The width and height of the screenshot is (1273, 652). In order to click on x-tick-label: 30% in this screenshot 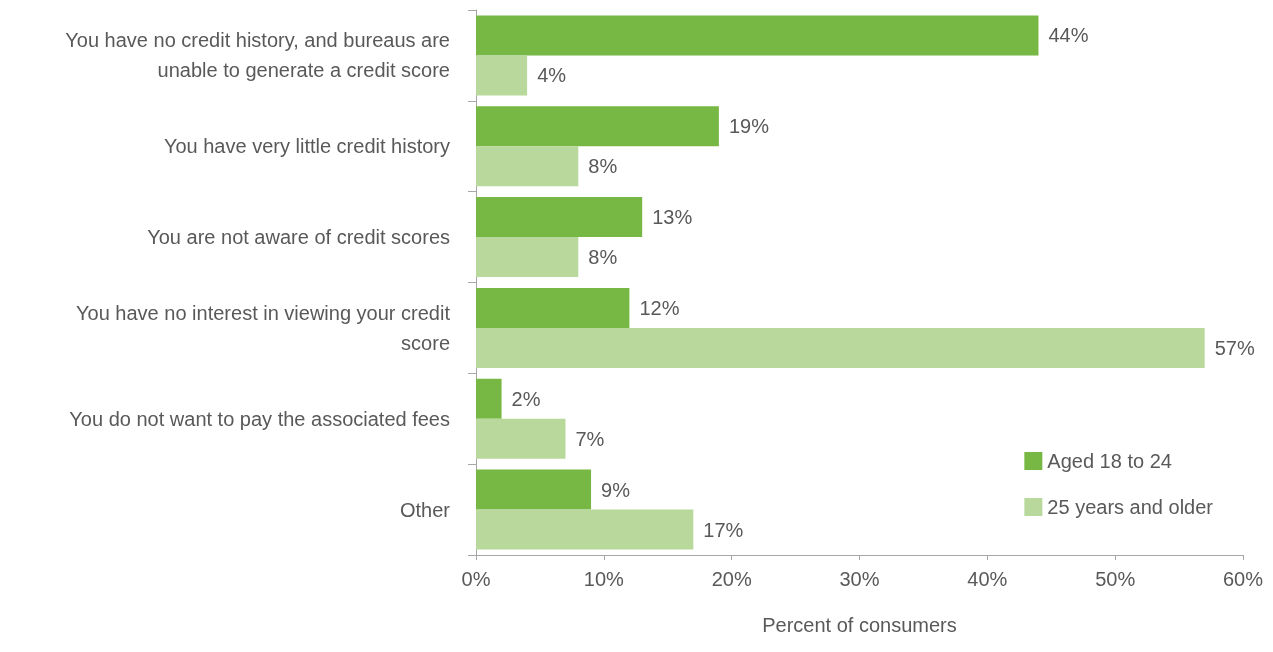, I will do `click(859, 579)`.